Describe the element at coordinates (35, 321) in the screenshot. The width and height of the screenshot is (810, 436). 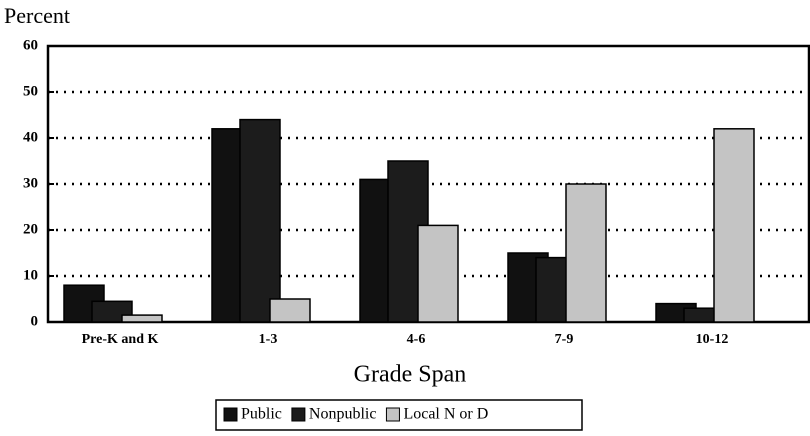
I see `y-tick-label: 0` at that location.